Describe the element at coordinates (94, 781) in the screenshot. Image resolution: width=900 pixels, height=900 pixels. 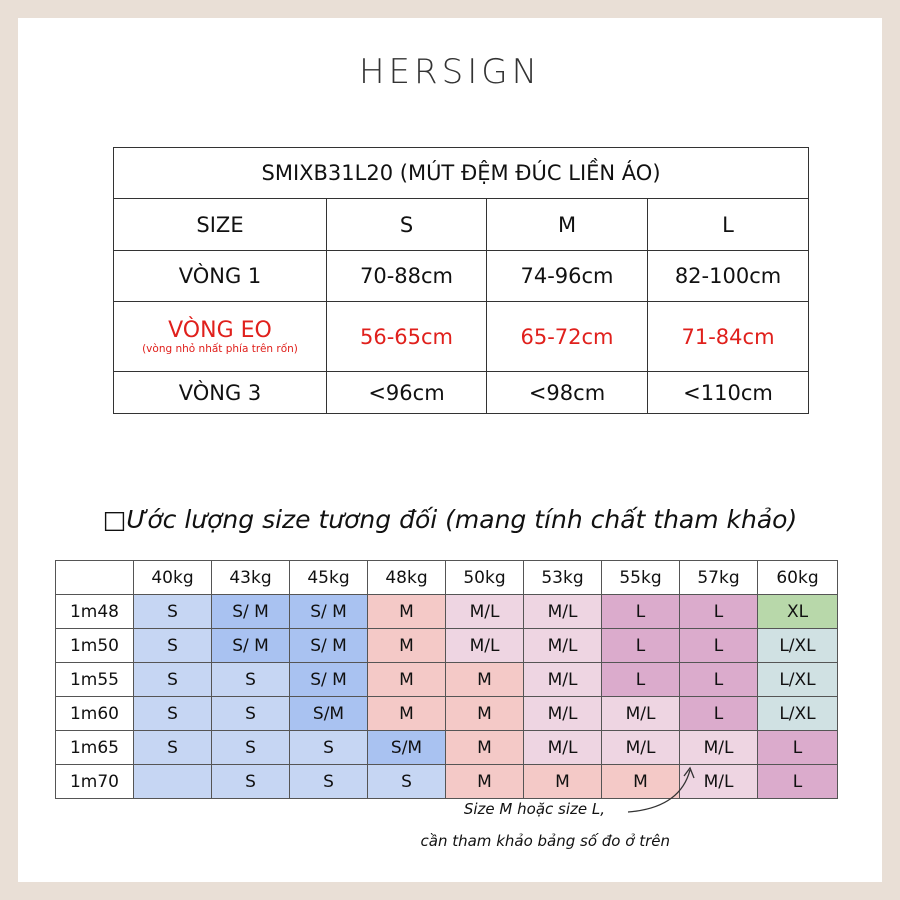
I see `height: 1m70` at that location.